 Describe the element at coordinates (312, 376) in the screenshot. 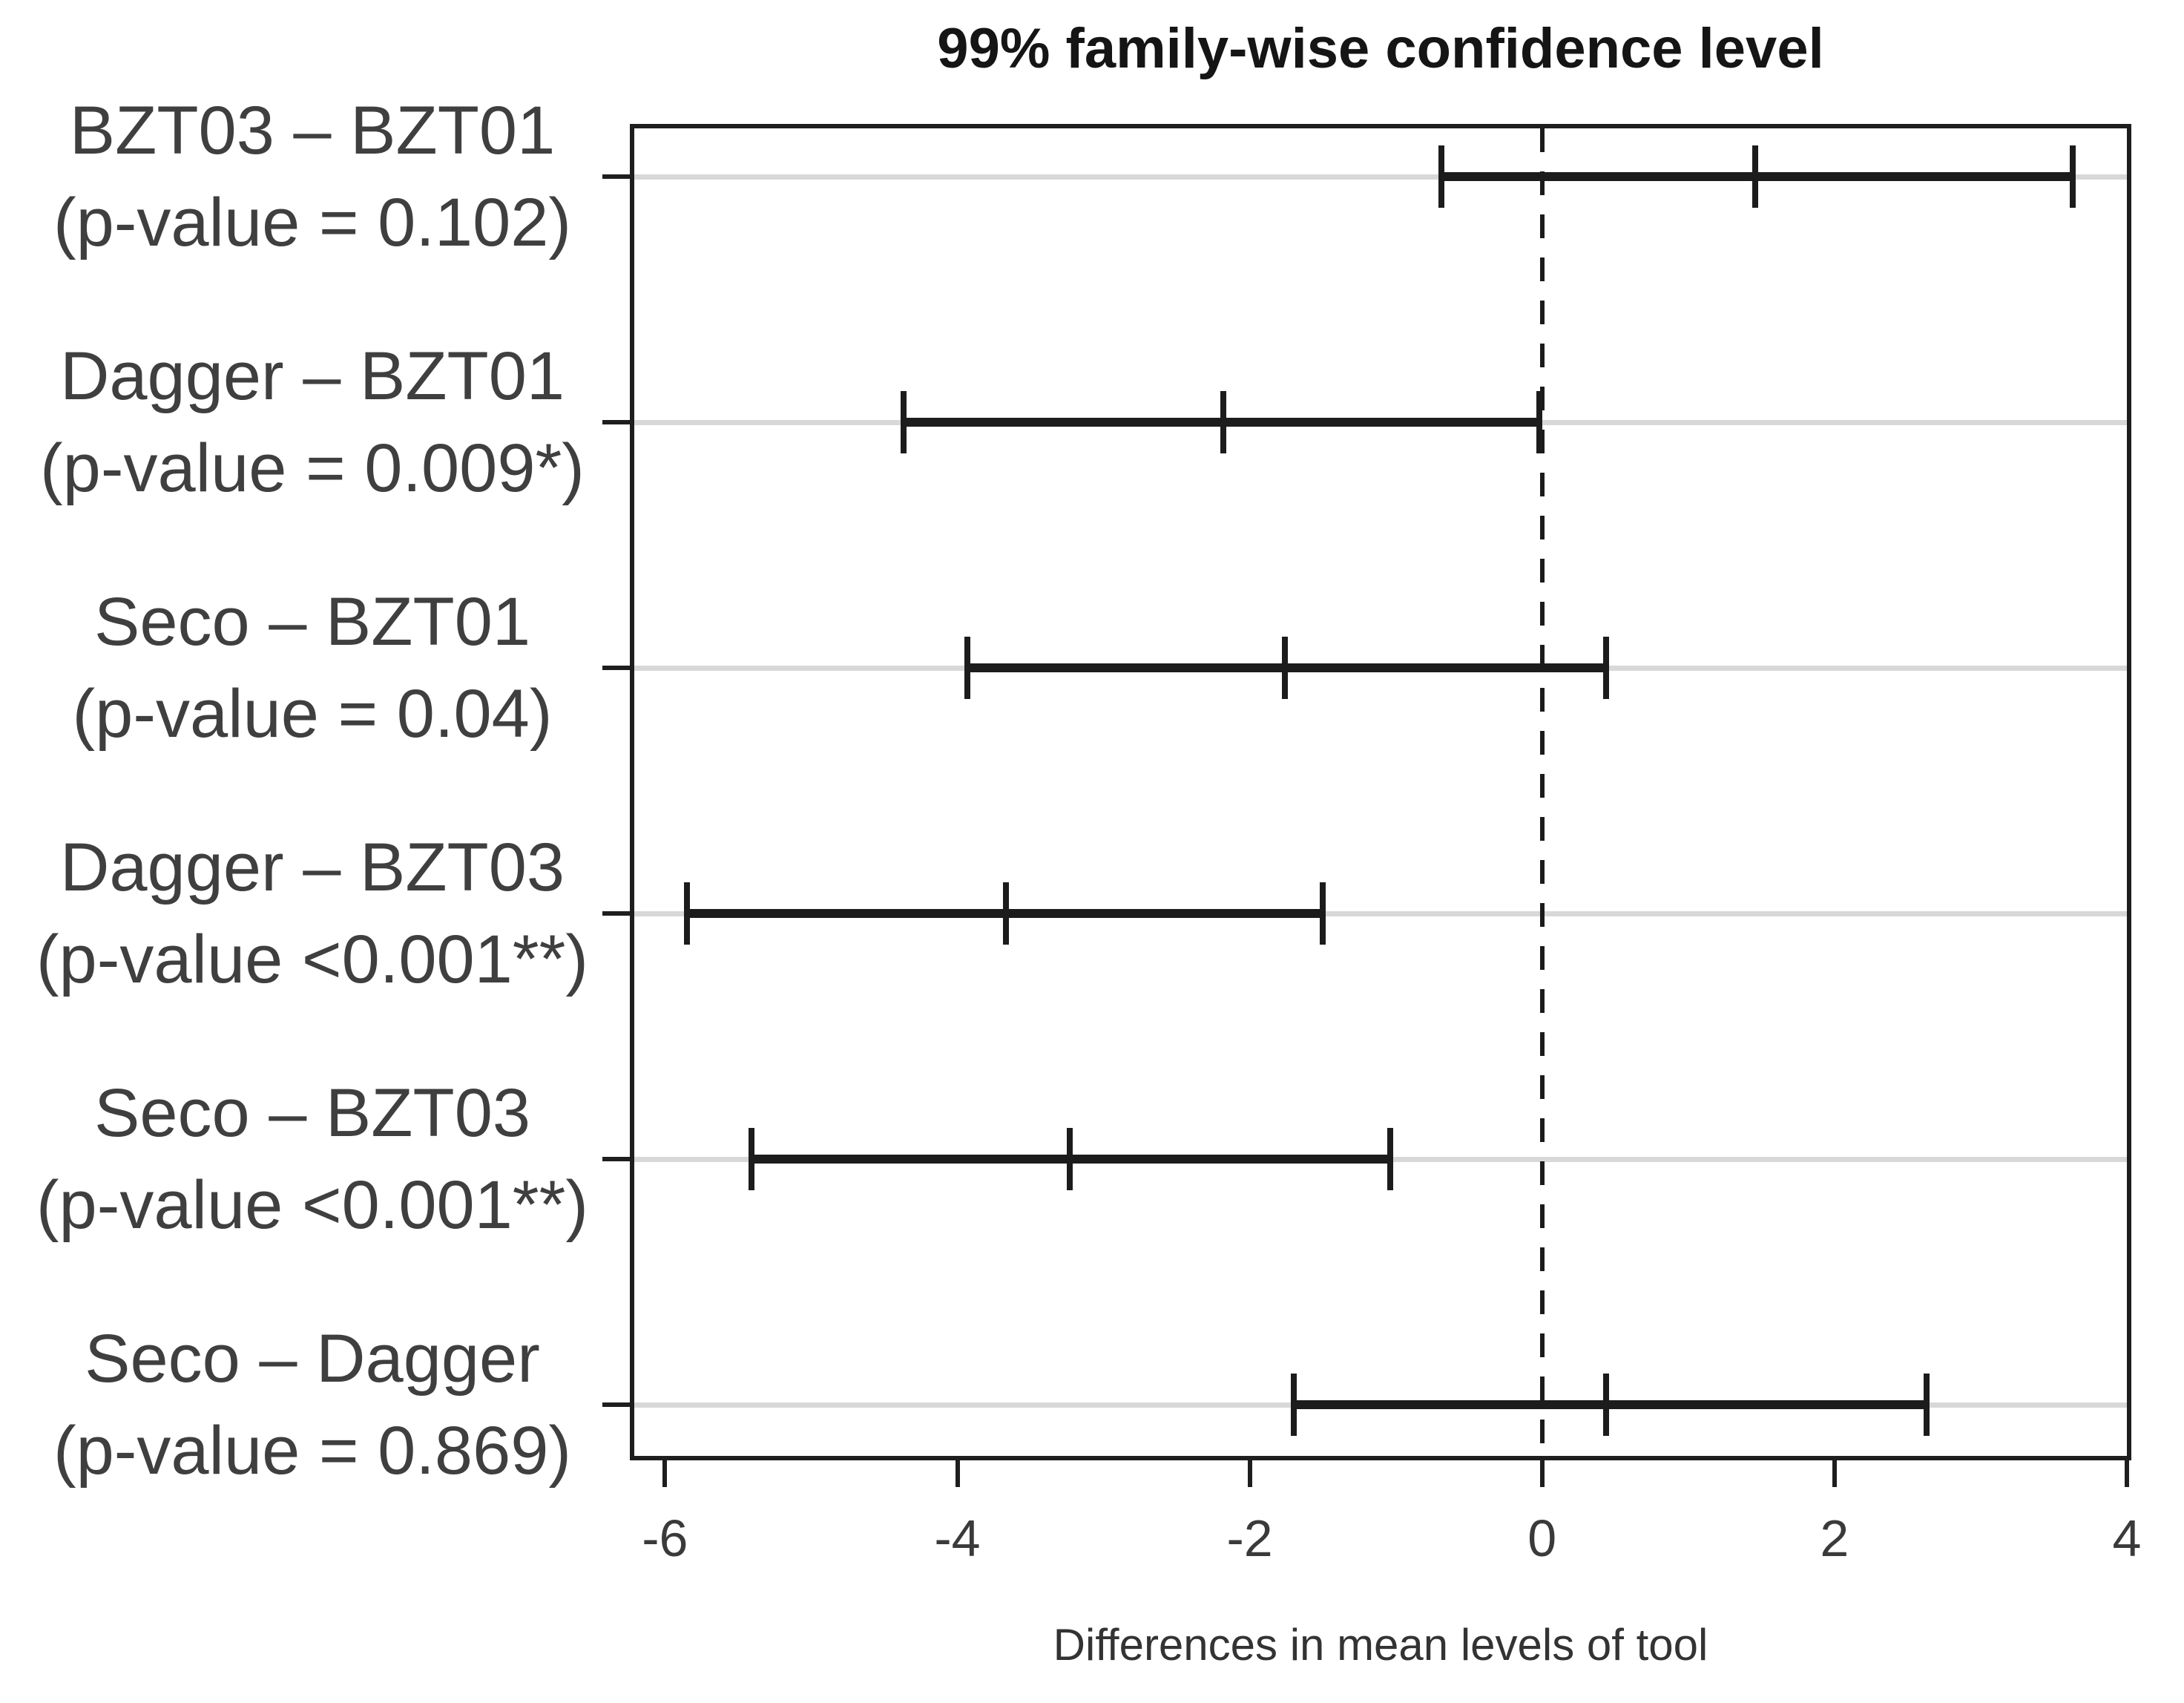

I see `comparison-name: Dagger – BZT01` at that location.